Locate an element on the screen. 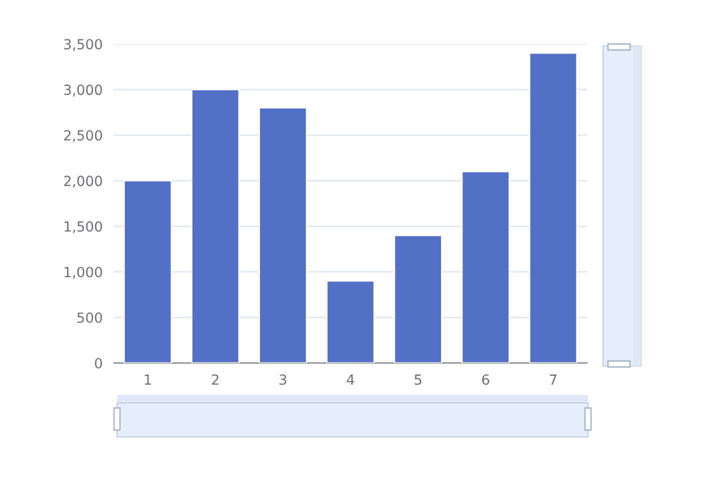  x-tick-label: 1 is located at coordinates (147, 379).